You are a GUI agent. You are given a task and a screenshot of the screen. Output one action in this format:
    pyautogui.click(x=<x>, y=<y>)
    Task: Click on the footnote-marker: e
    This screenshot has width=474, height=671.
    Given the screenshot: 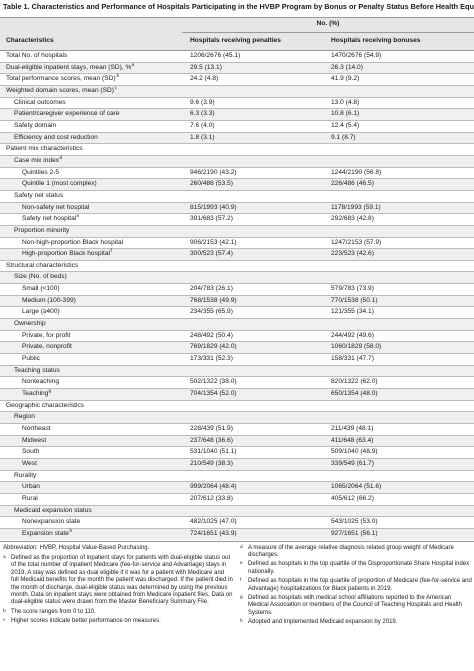 What is the action you would take?
    pyautogui.click(x=78, y=217)
    